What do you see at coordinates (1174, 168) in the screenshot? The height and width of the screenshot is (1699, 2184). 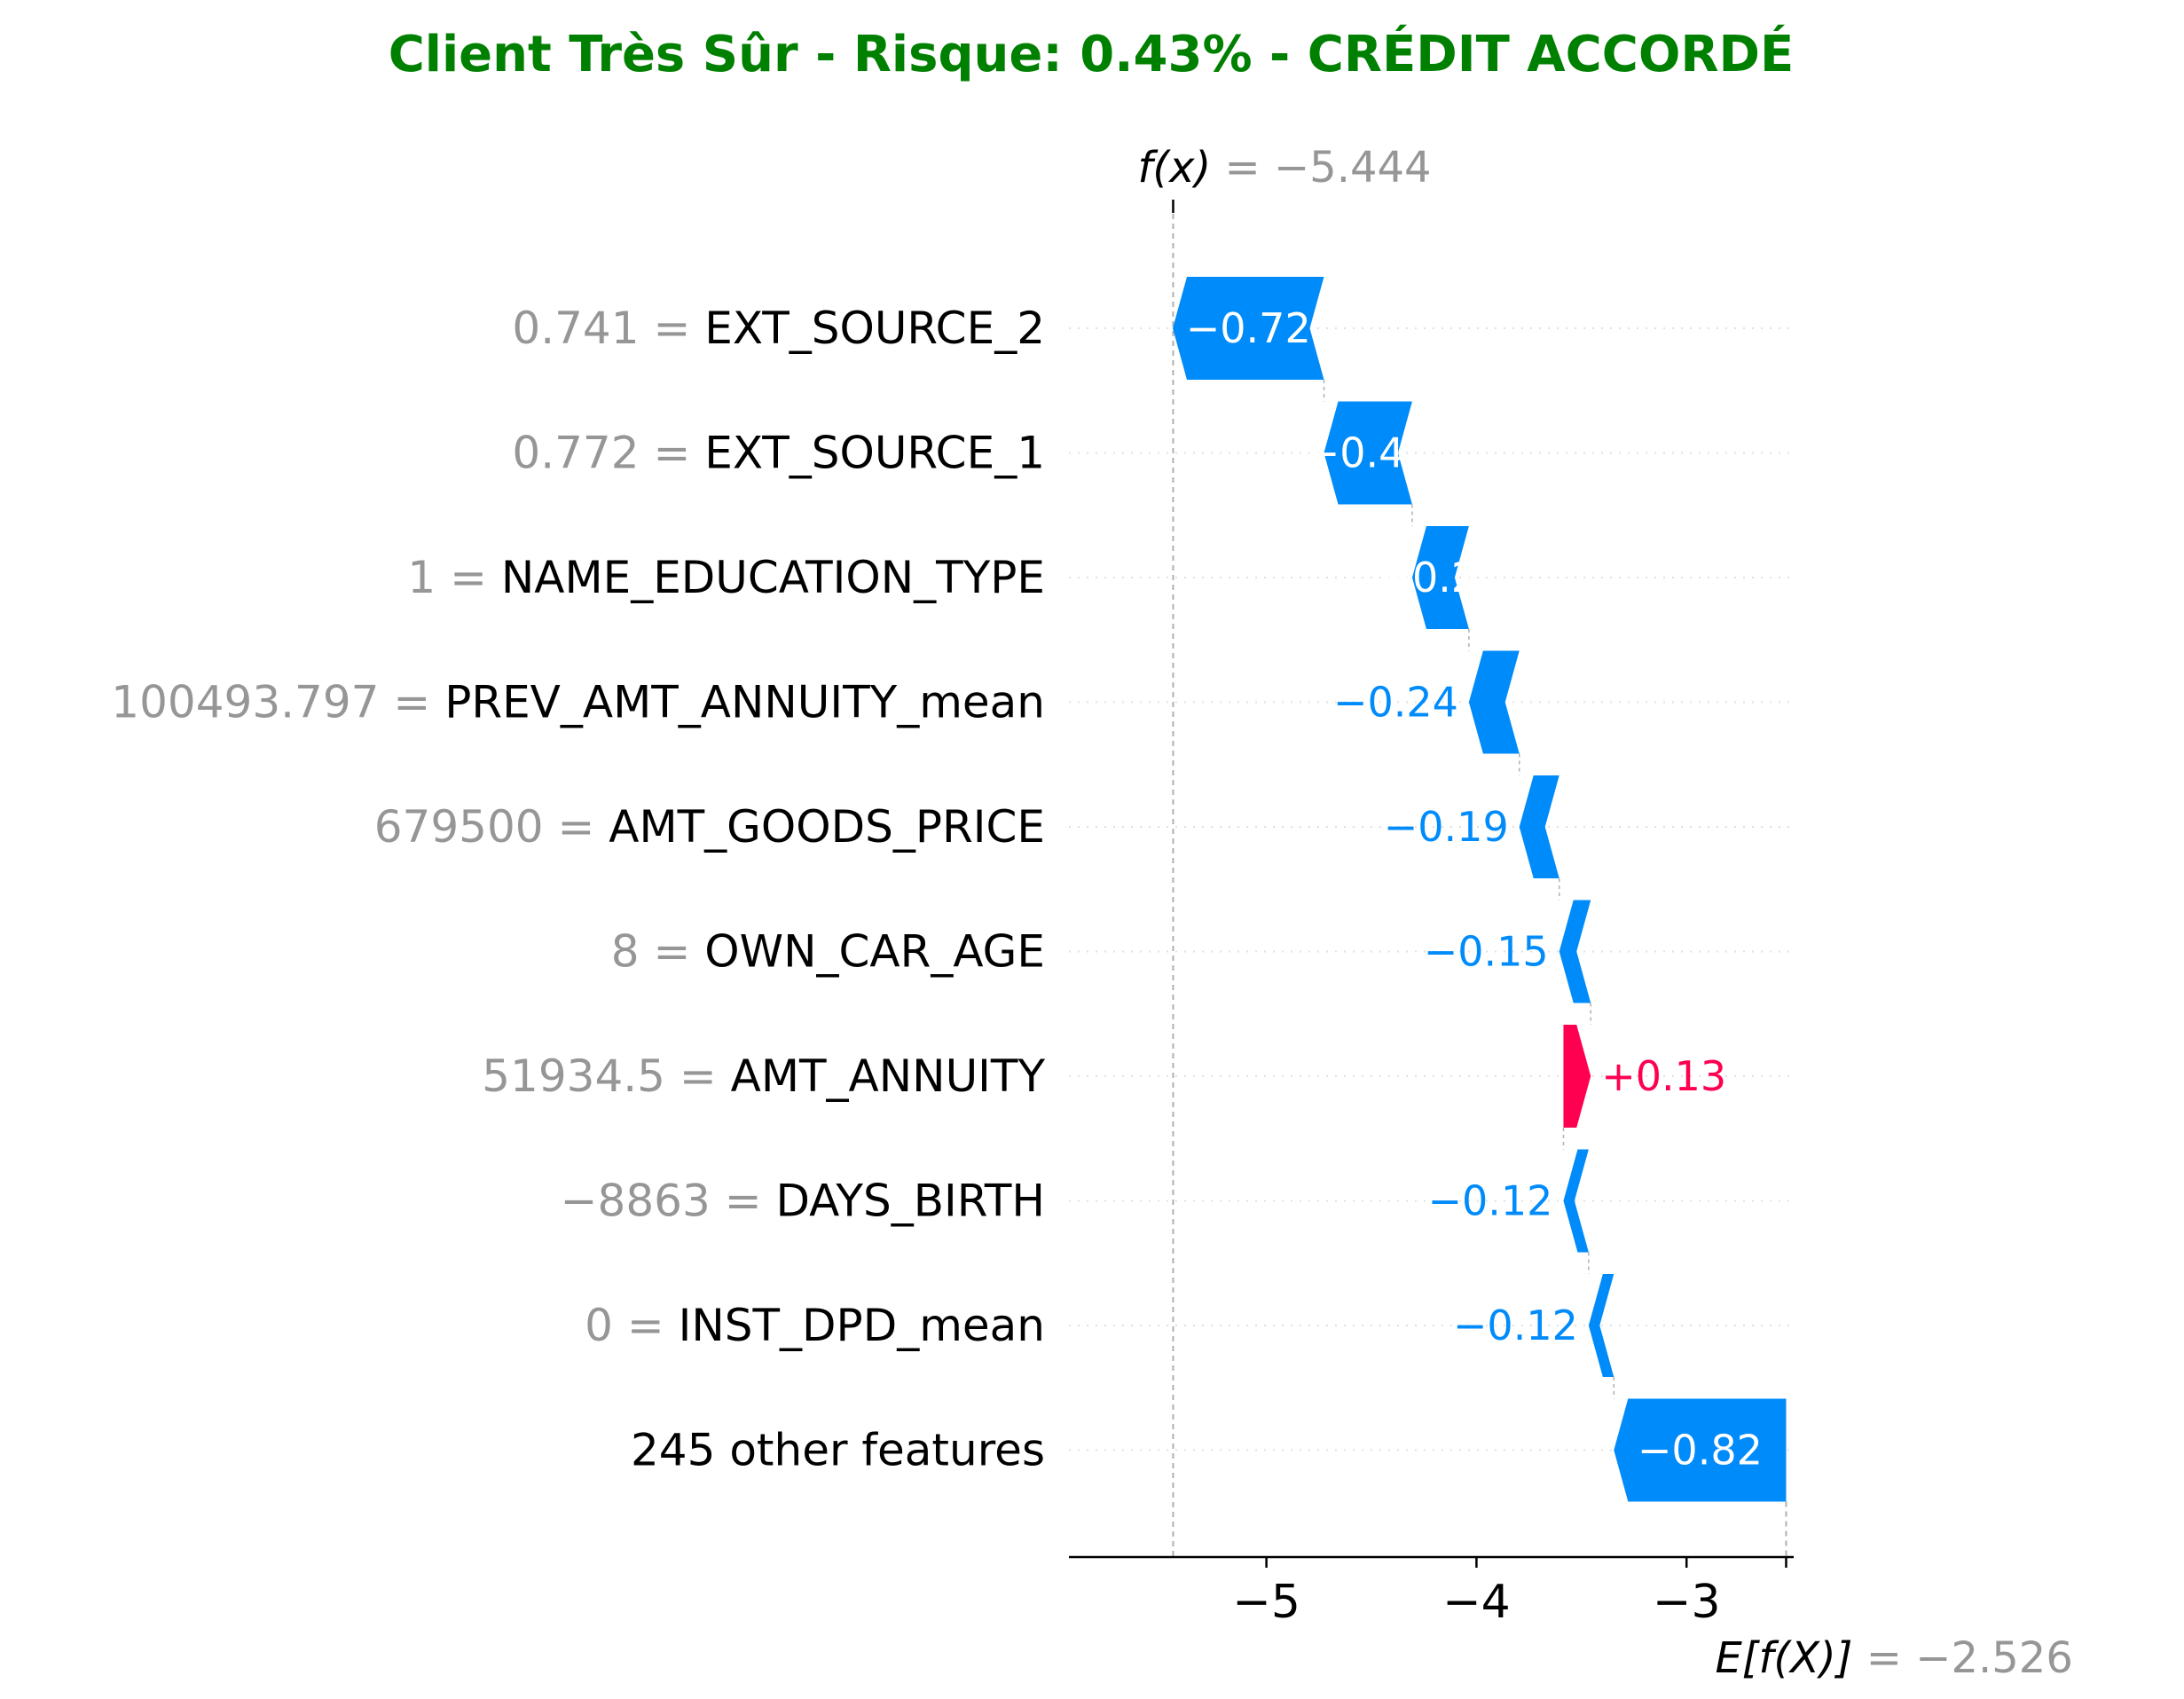 I see `fx-label: f(x)` at bounding box center [1174, 168].